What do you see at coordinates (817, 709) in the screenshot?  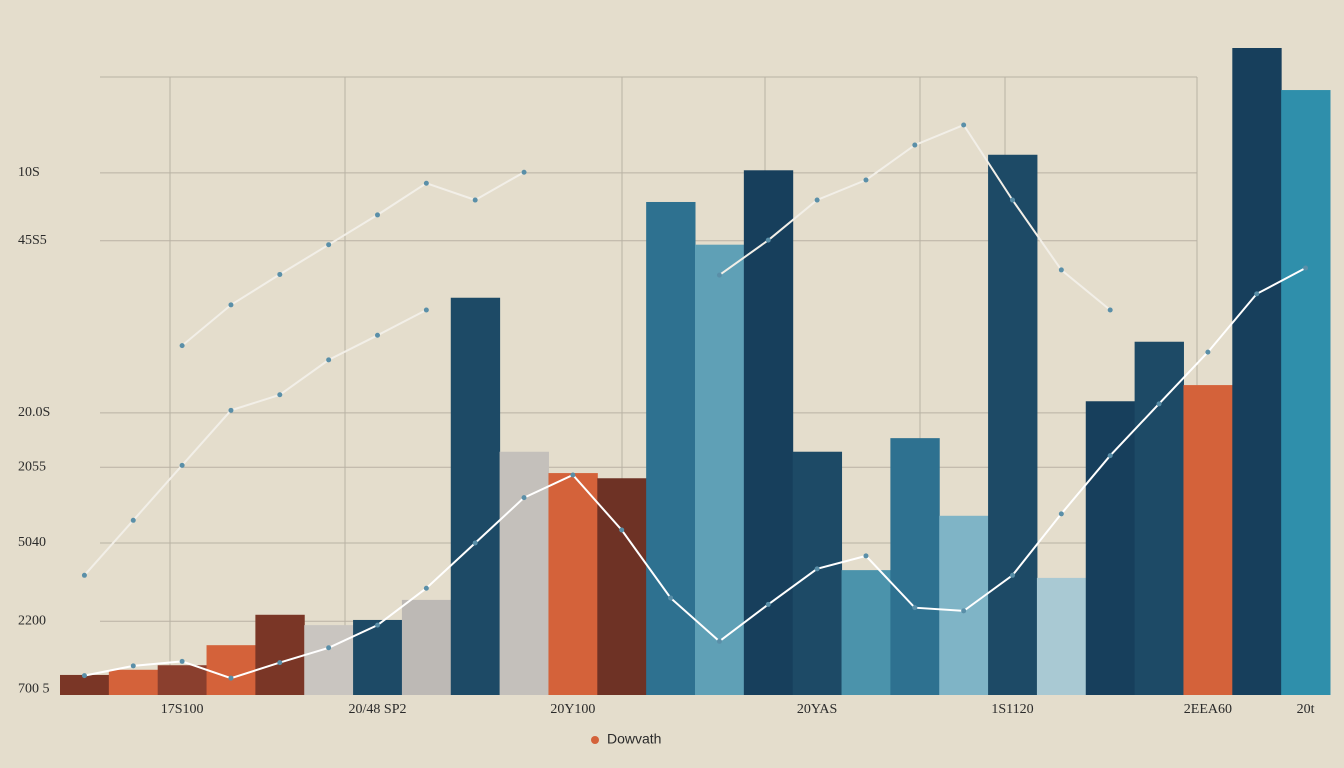 I see `x-tick-label: 20YAS` at bounding box center [817, 709].